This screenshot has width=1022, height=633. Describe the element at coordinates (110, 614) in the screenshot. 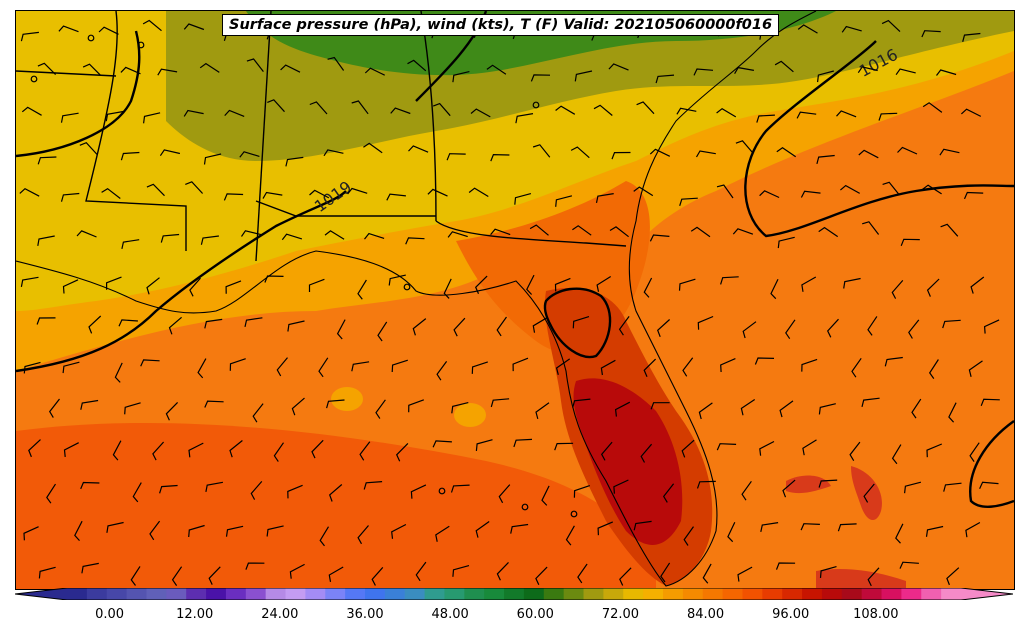

I see `colorbar-tick-label: 0.00` at that location.